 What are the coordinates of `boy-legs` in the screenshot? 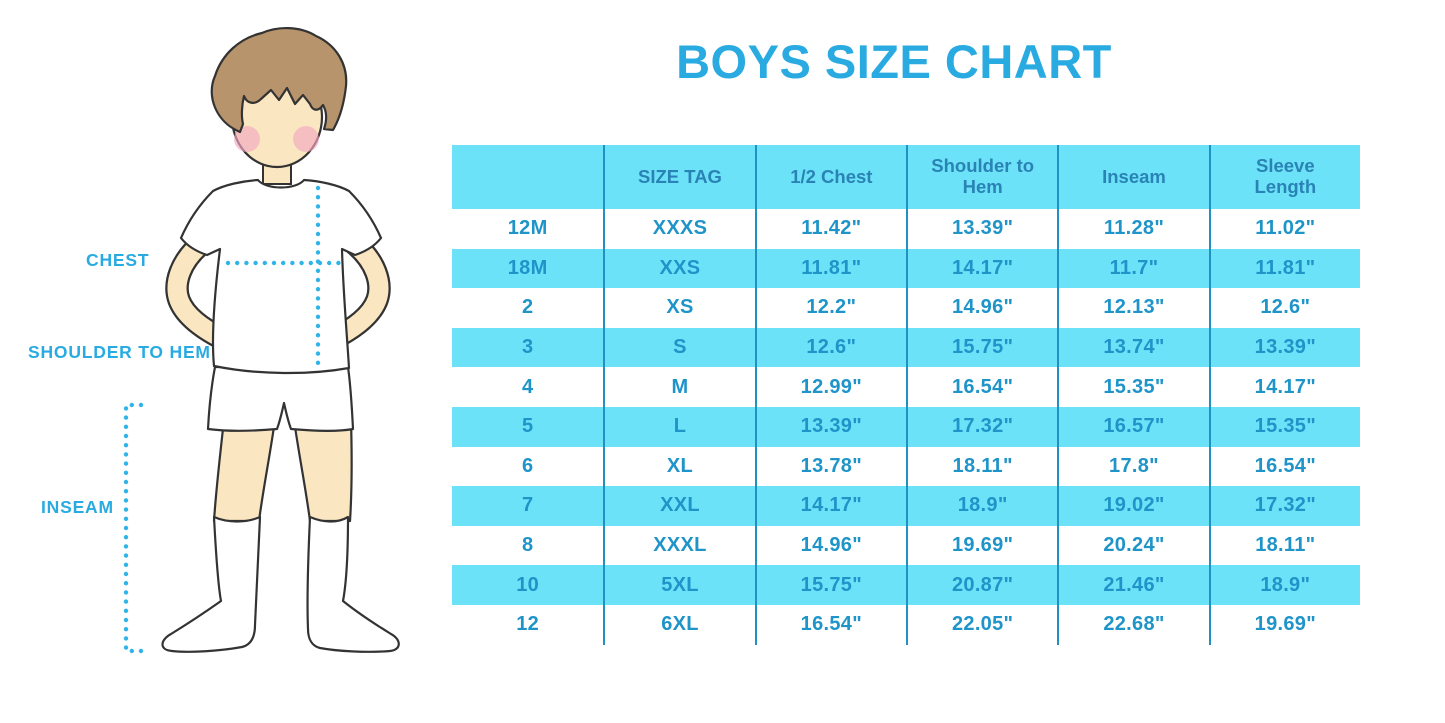 It's located at (282, 470).